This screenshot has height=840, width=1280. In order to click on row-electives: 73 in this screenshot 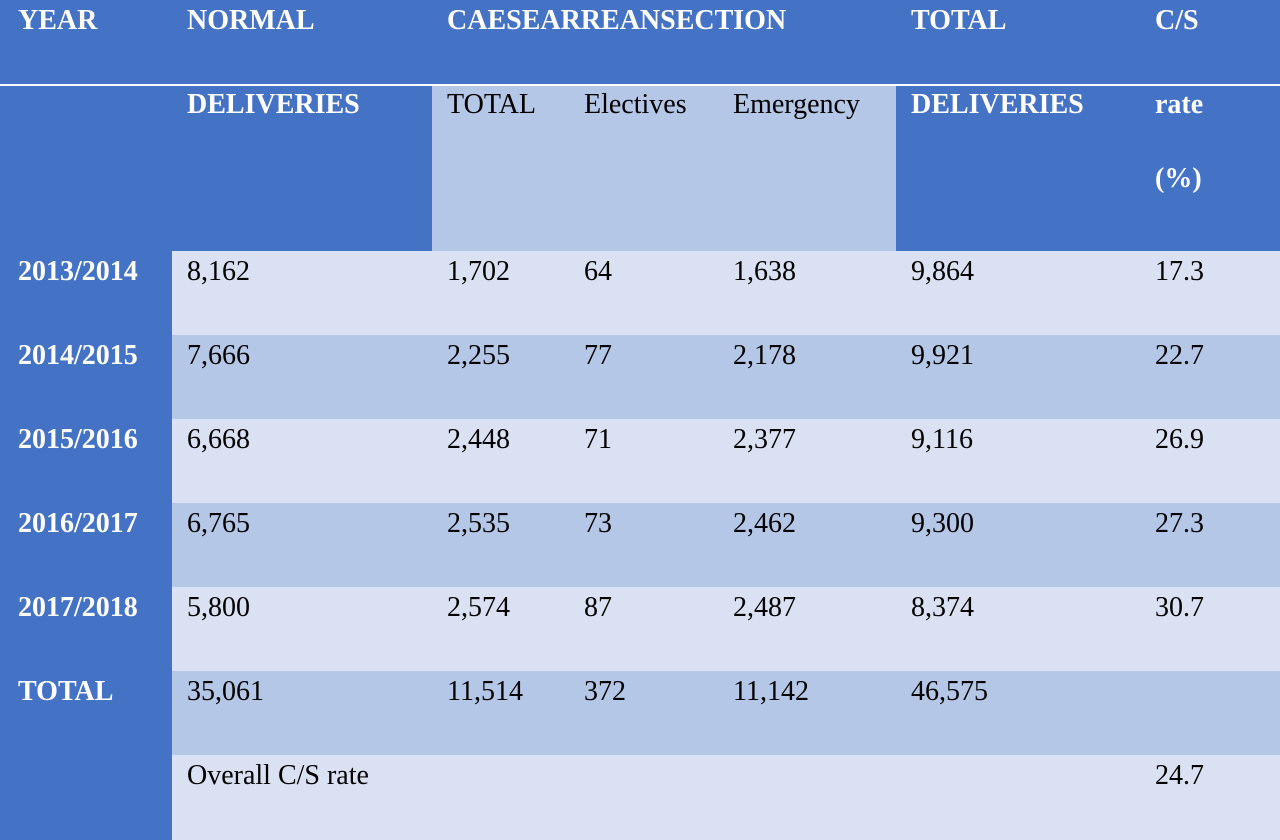, I will do `click(644, 545)`.